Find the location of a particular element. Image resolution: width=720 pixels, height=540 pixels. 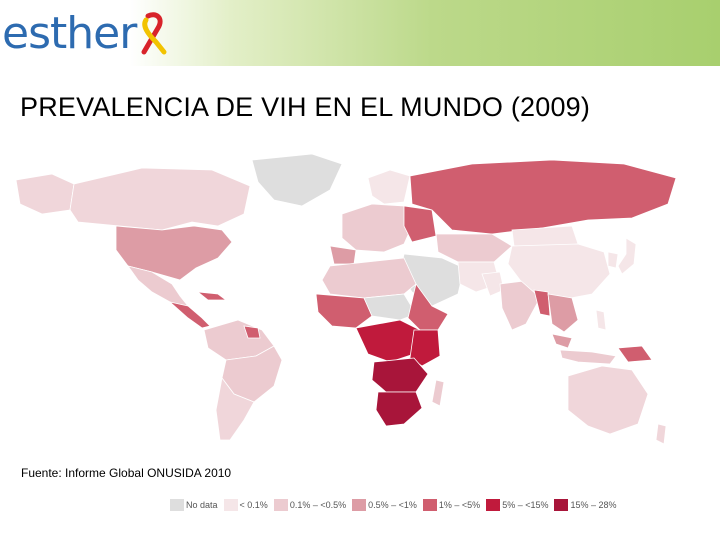

region-papua-new-guinea is located at coordinates (635, 354).